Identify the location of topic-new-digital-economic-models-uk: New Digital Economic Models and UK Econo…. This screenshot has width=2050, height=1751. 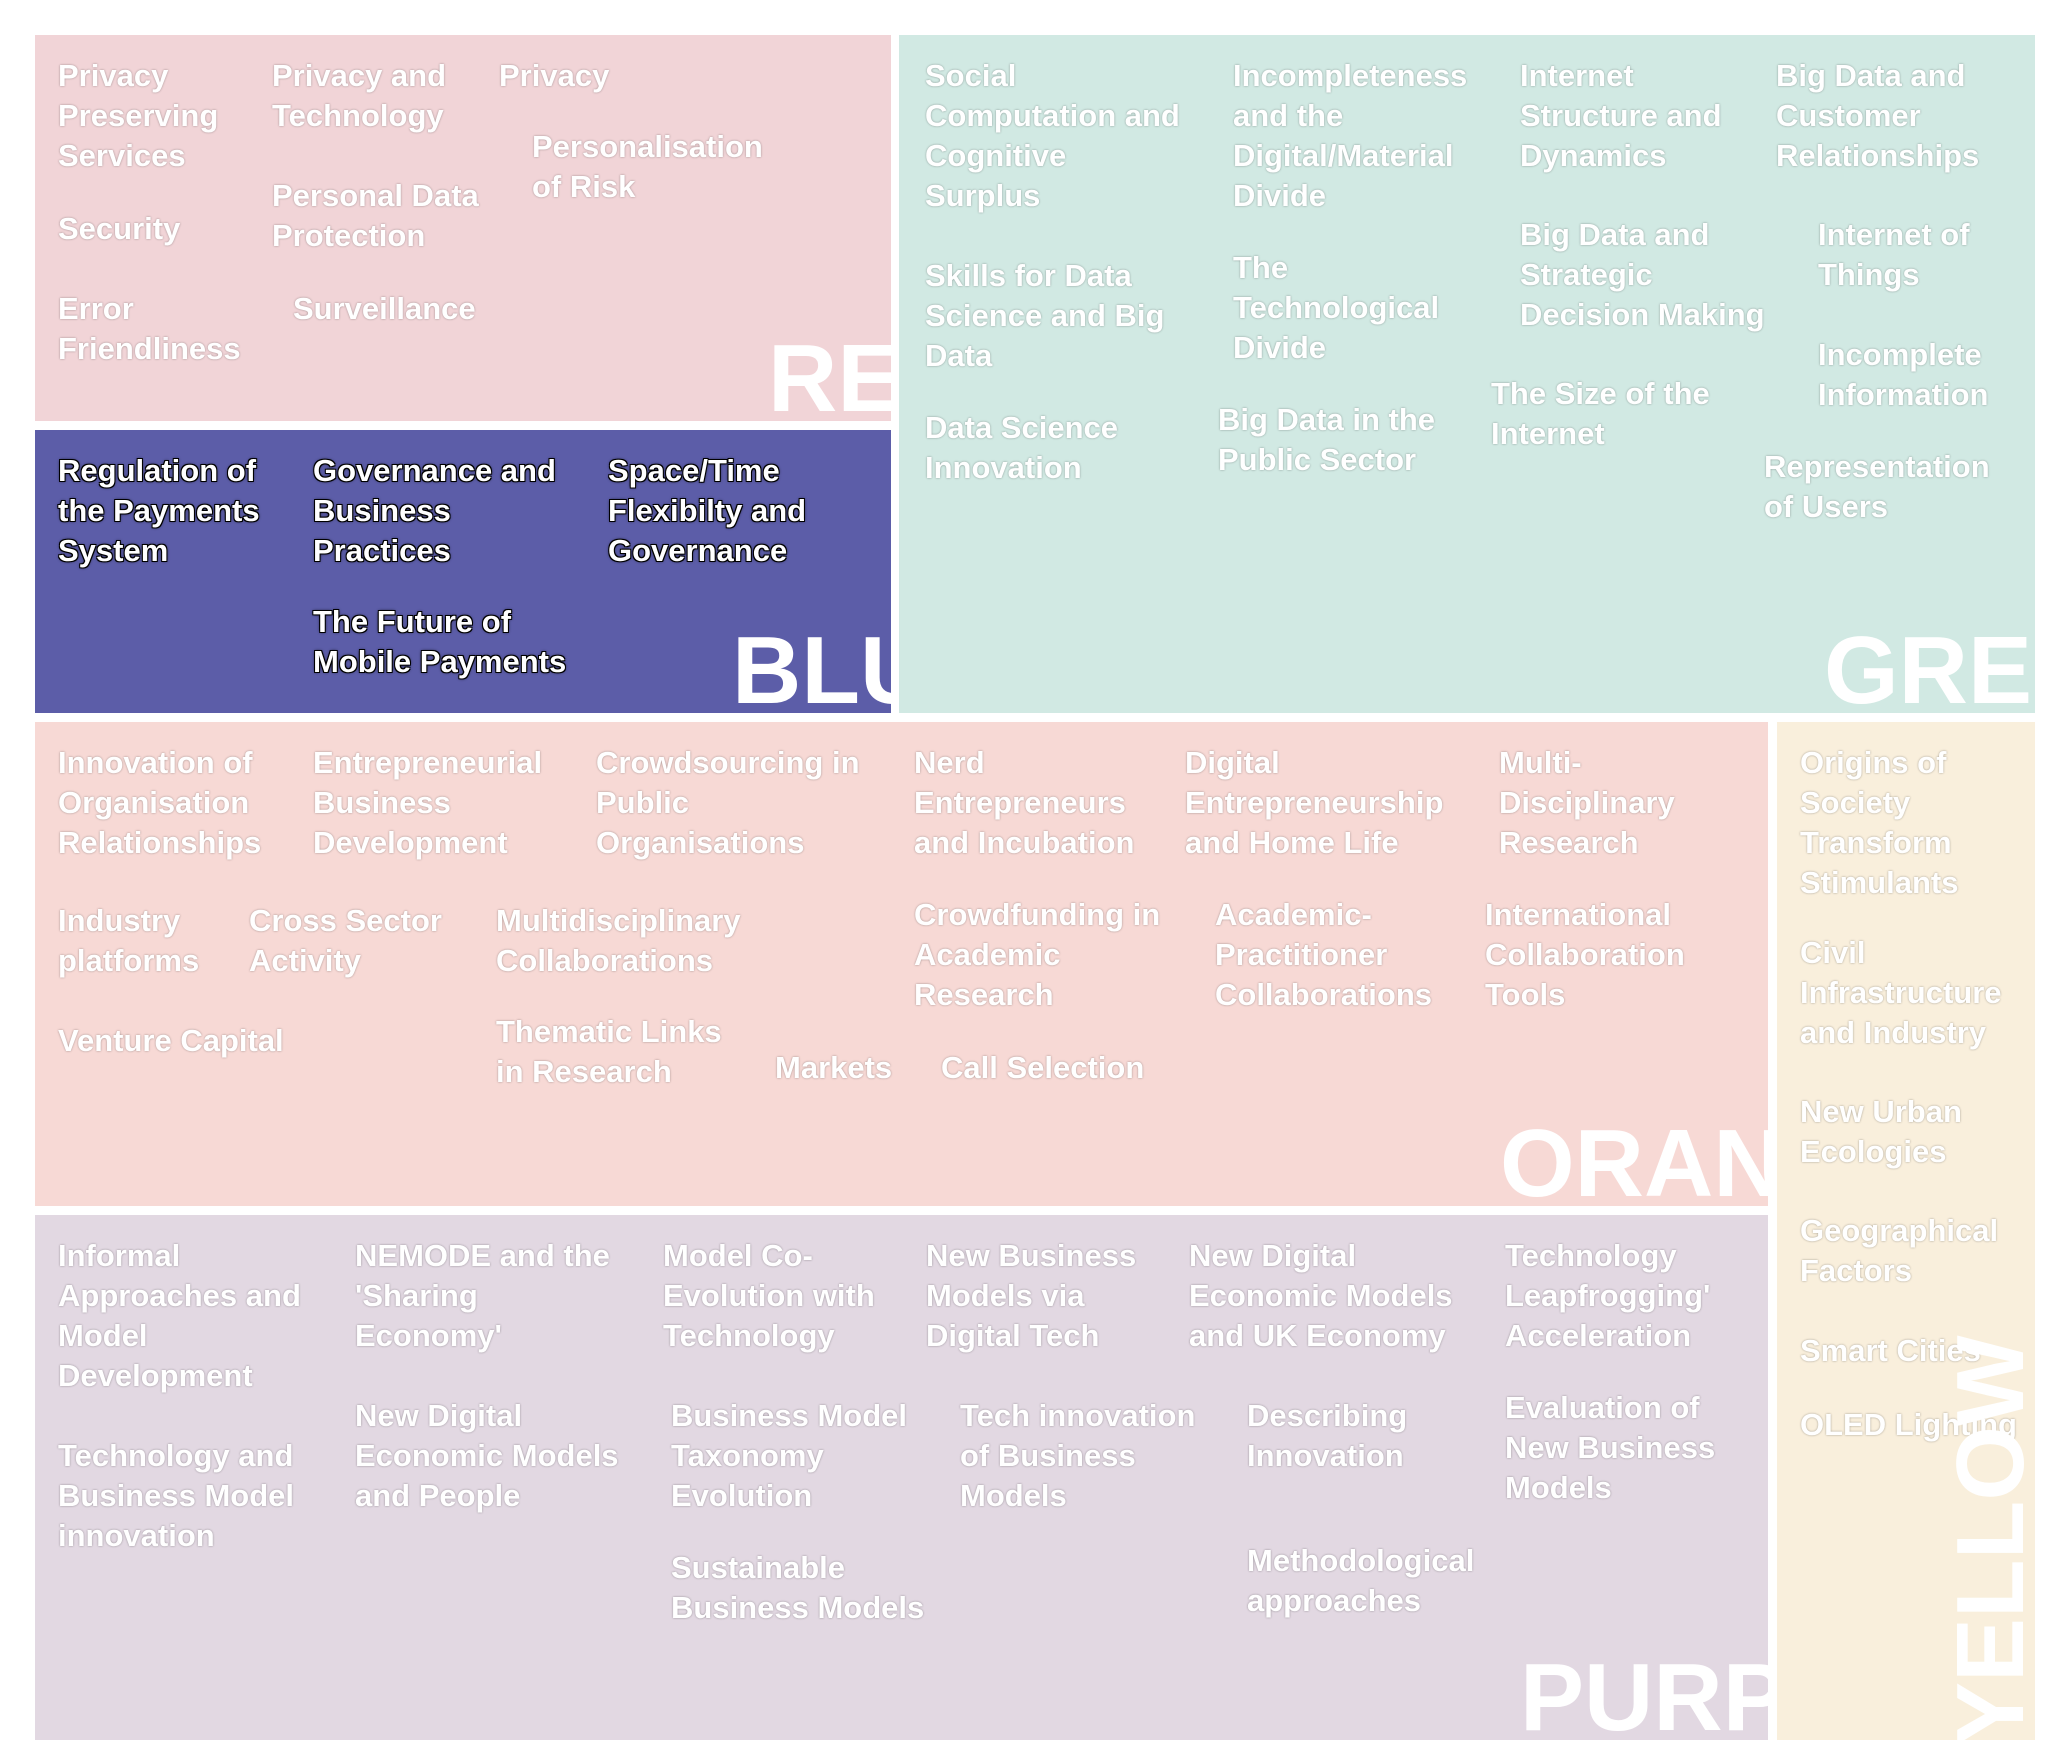
(1321, 1295).